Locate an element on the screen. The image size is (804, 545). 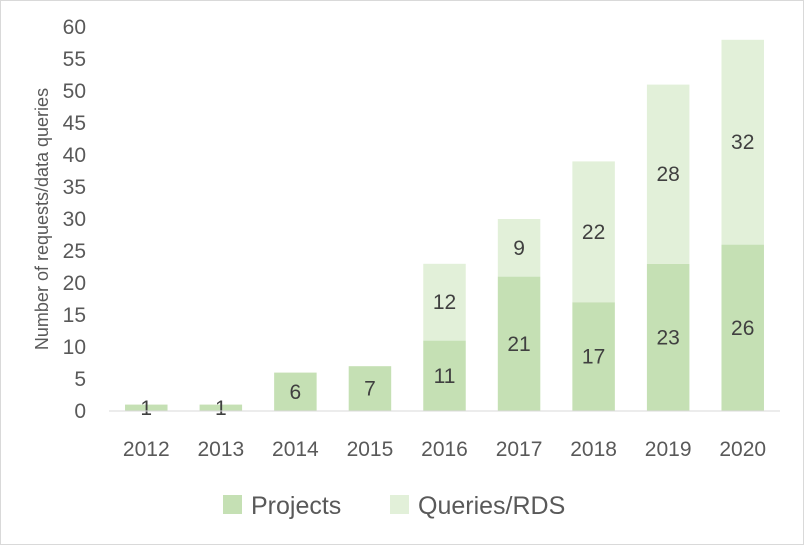
y-tick-label: 25 is located at coordinates (74, 251).